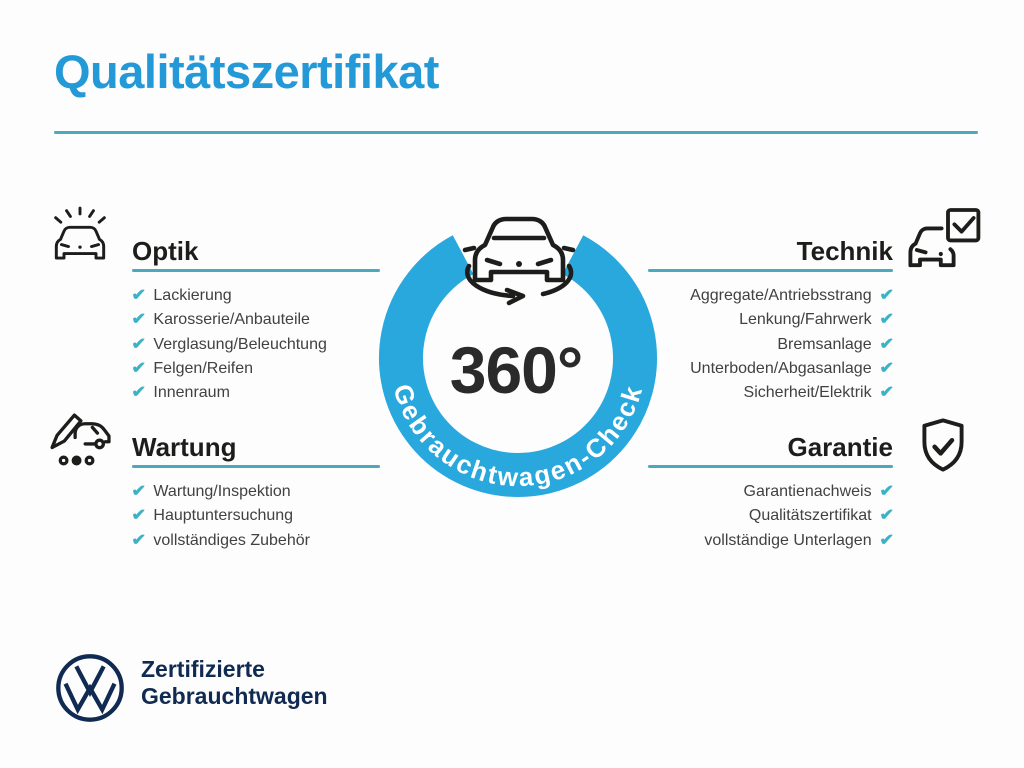  Describe the element at coordinates (255, 369) in the screenshot. I see `checklist-item: ✔ Felgen/Reifen` at that location.